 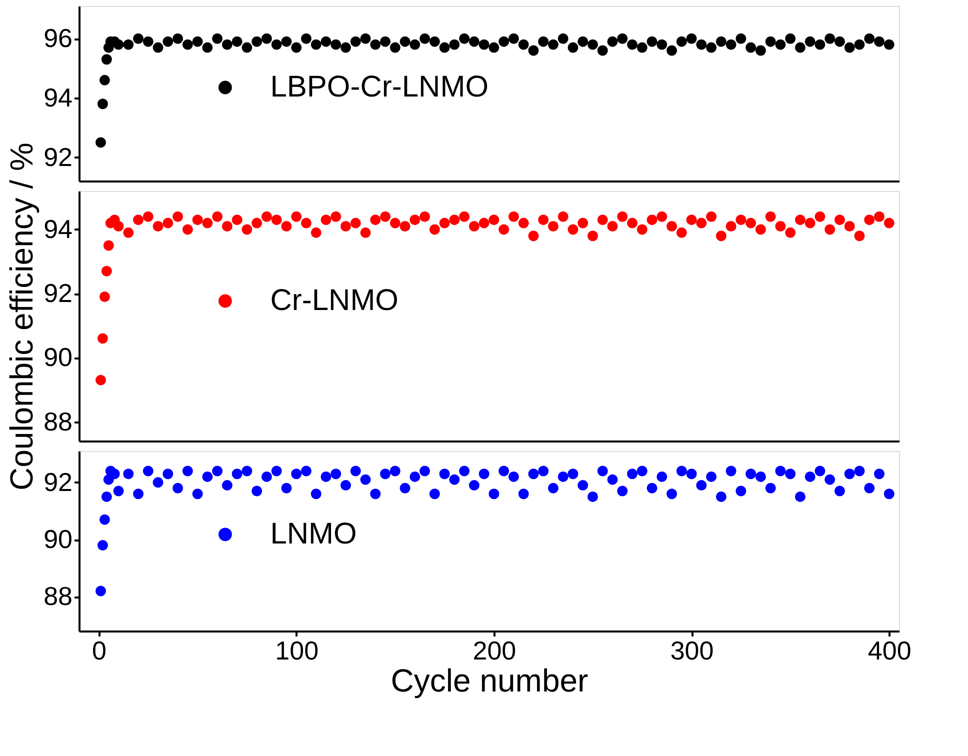 I want to click on x-tick-label: 0, so click(x=99, y=651).